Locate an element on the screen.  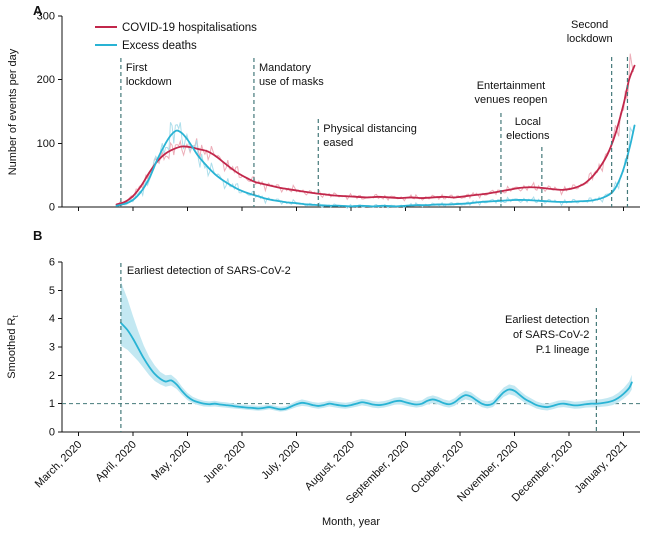
x-axis-title: Month, year is located at coordinates (351, 522).